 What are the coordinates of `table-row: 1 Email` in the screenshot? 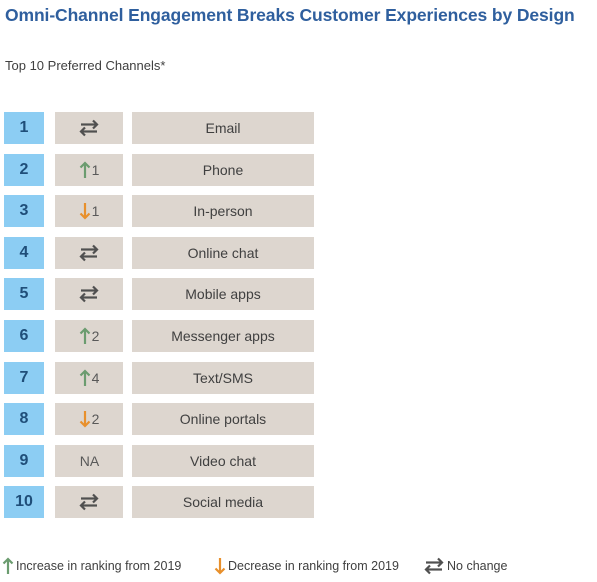 It's located at (159, 128).